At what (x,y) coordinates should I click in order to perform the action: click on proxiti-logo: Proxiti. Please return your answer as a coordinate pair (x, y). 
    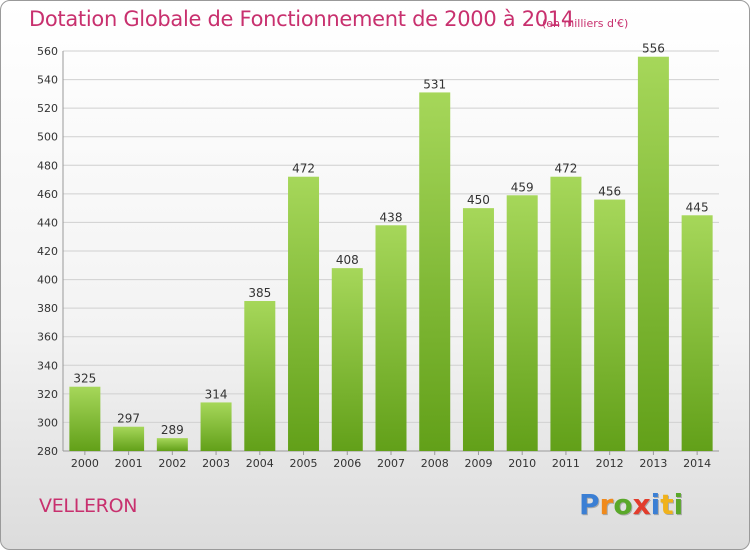
    Looking at the image, I should click on (631, 504).